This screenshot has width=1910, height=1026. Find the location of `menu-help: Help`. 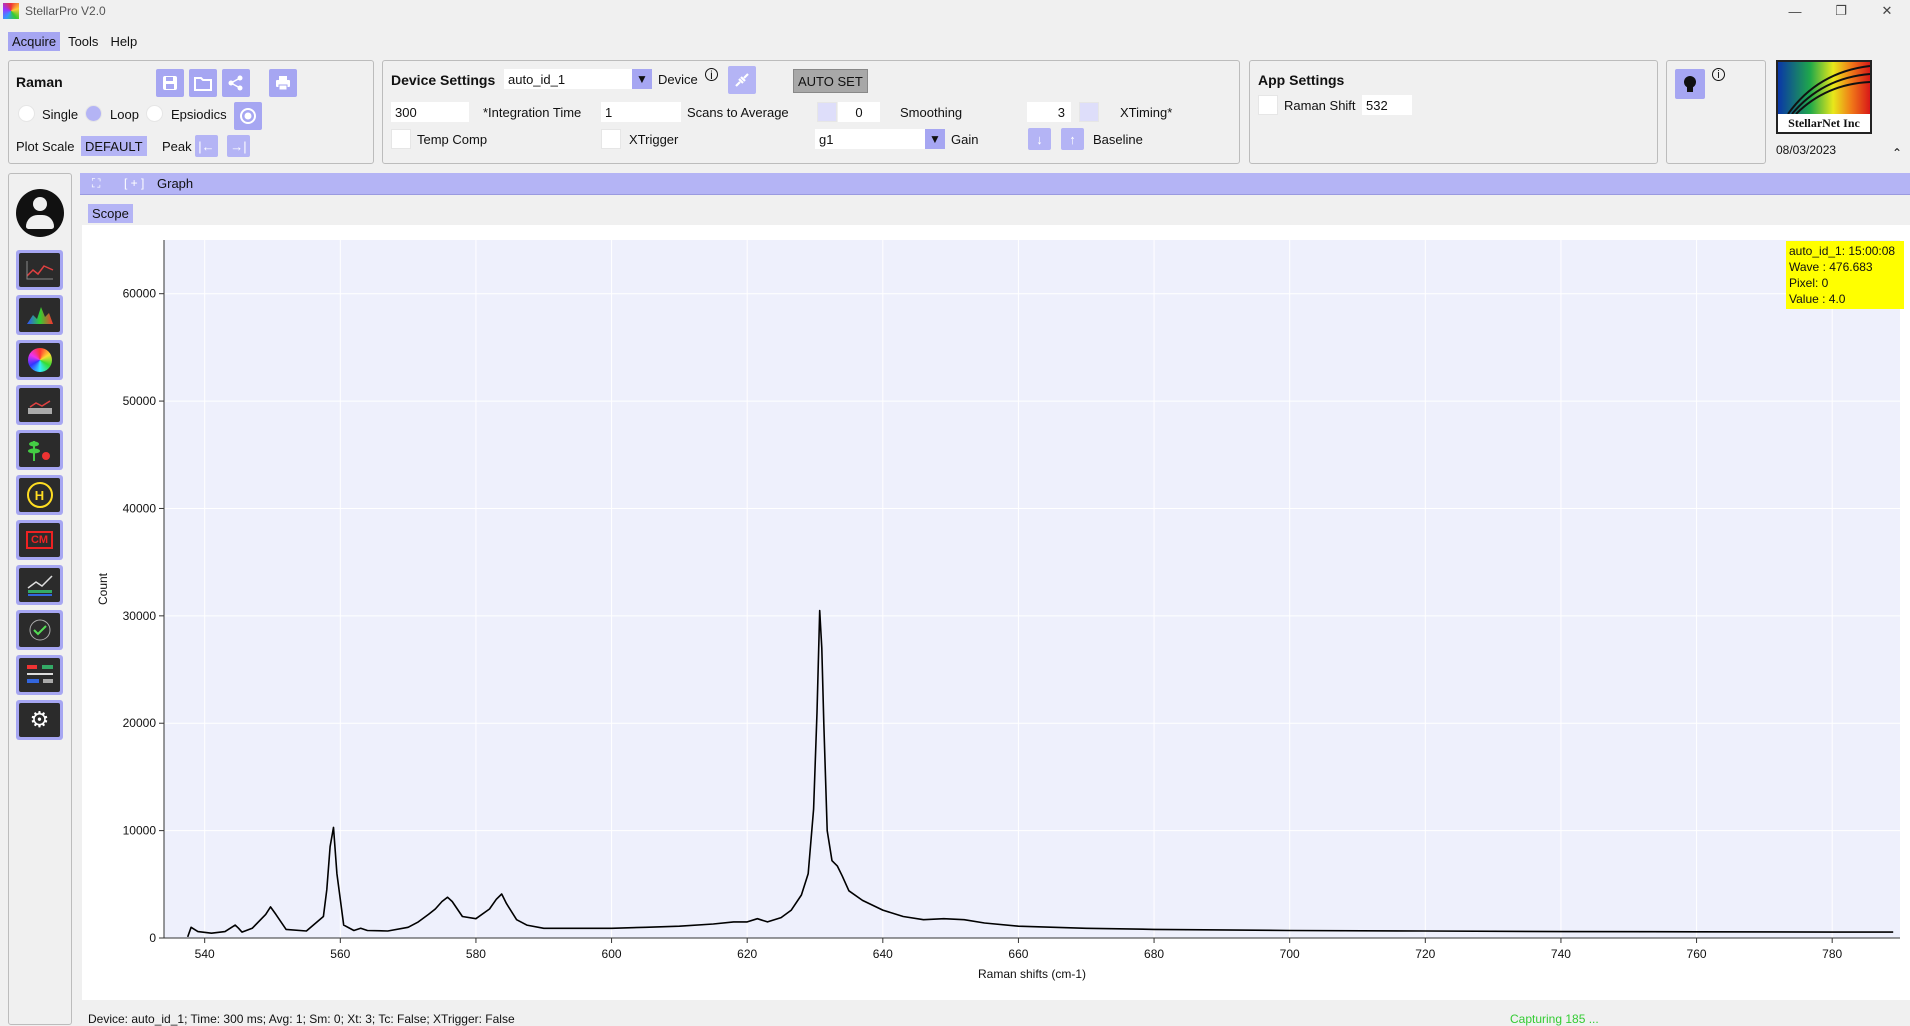

menu-help: Help is located at coordinates (124, 41).